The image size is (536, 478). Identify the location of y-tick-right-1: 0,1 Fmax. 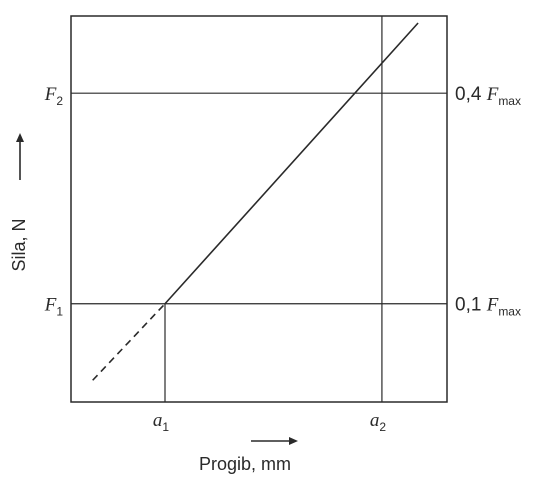
(488, 307).